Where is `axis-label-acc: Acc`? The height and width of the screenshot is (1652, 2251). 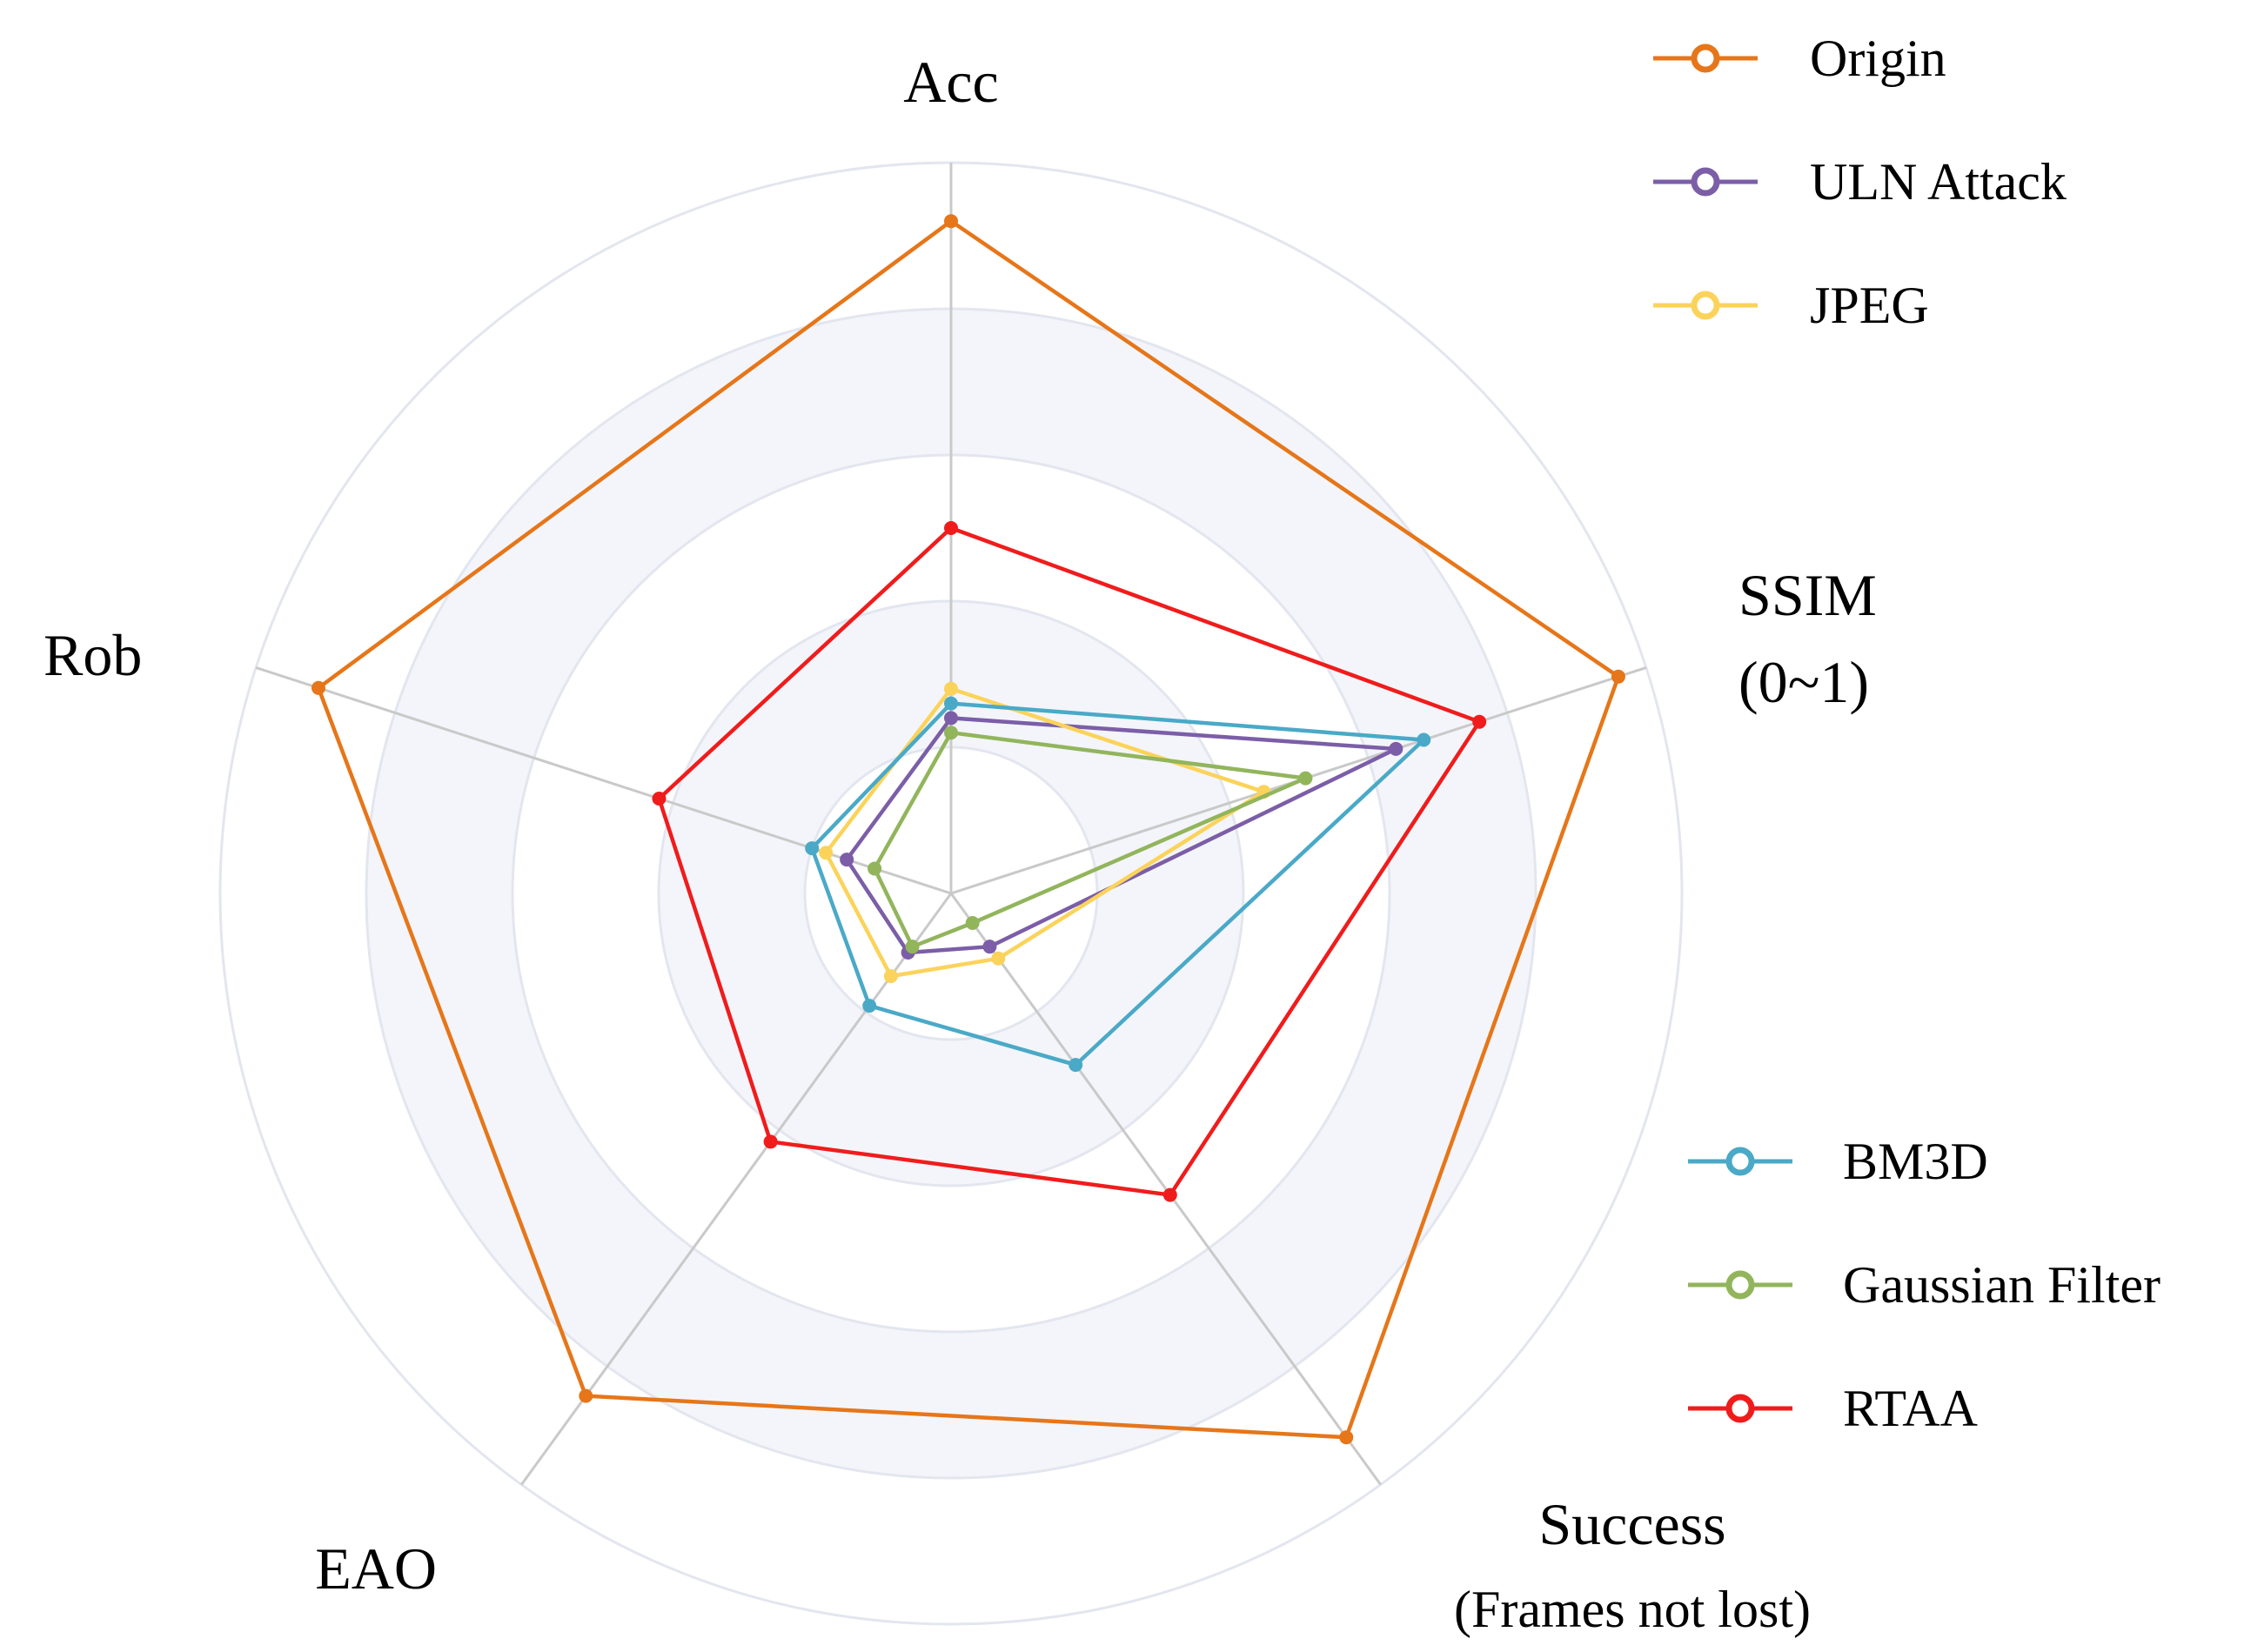
axis-label-acc: Acc is located at coordinates (950, 82).